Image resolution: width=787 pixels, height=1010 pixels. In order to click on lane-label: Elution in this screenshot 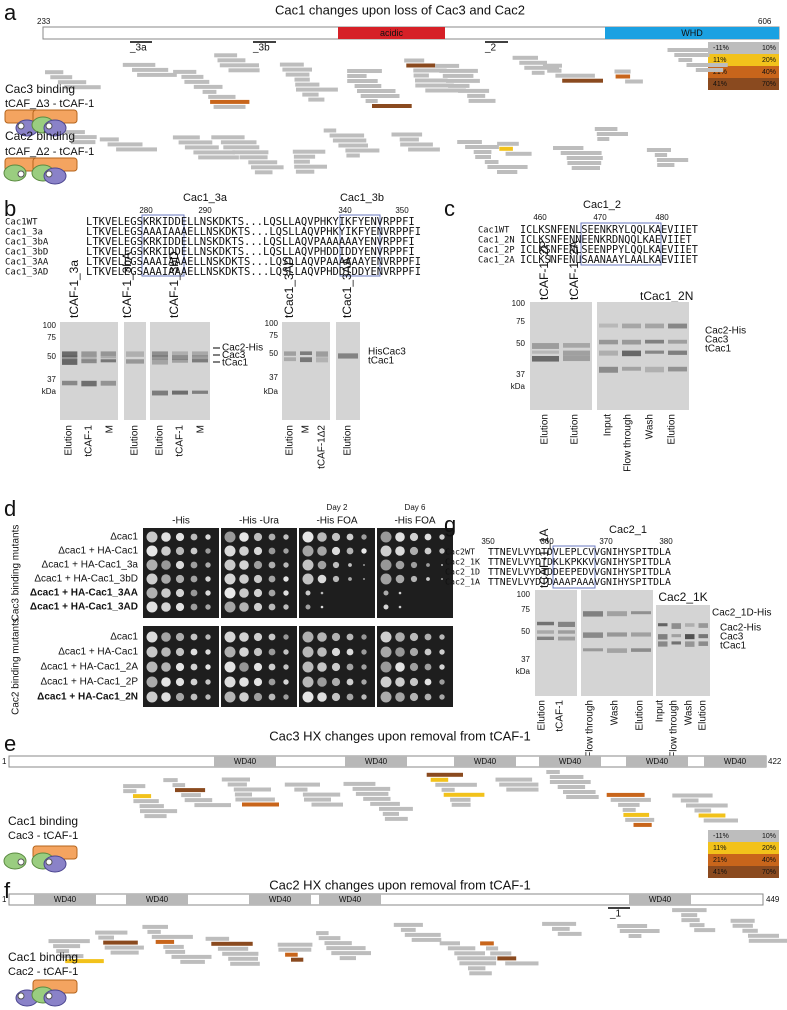, I will do `click(542, 715)`.